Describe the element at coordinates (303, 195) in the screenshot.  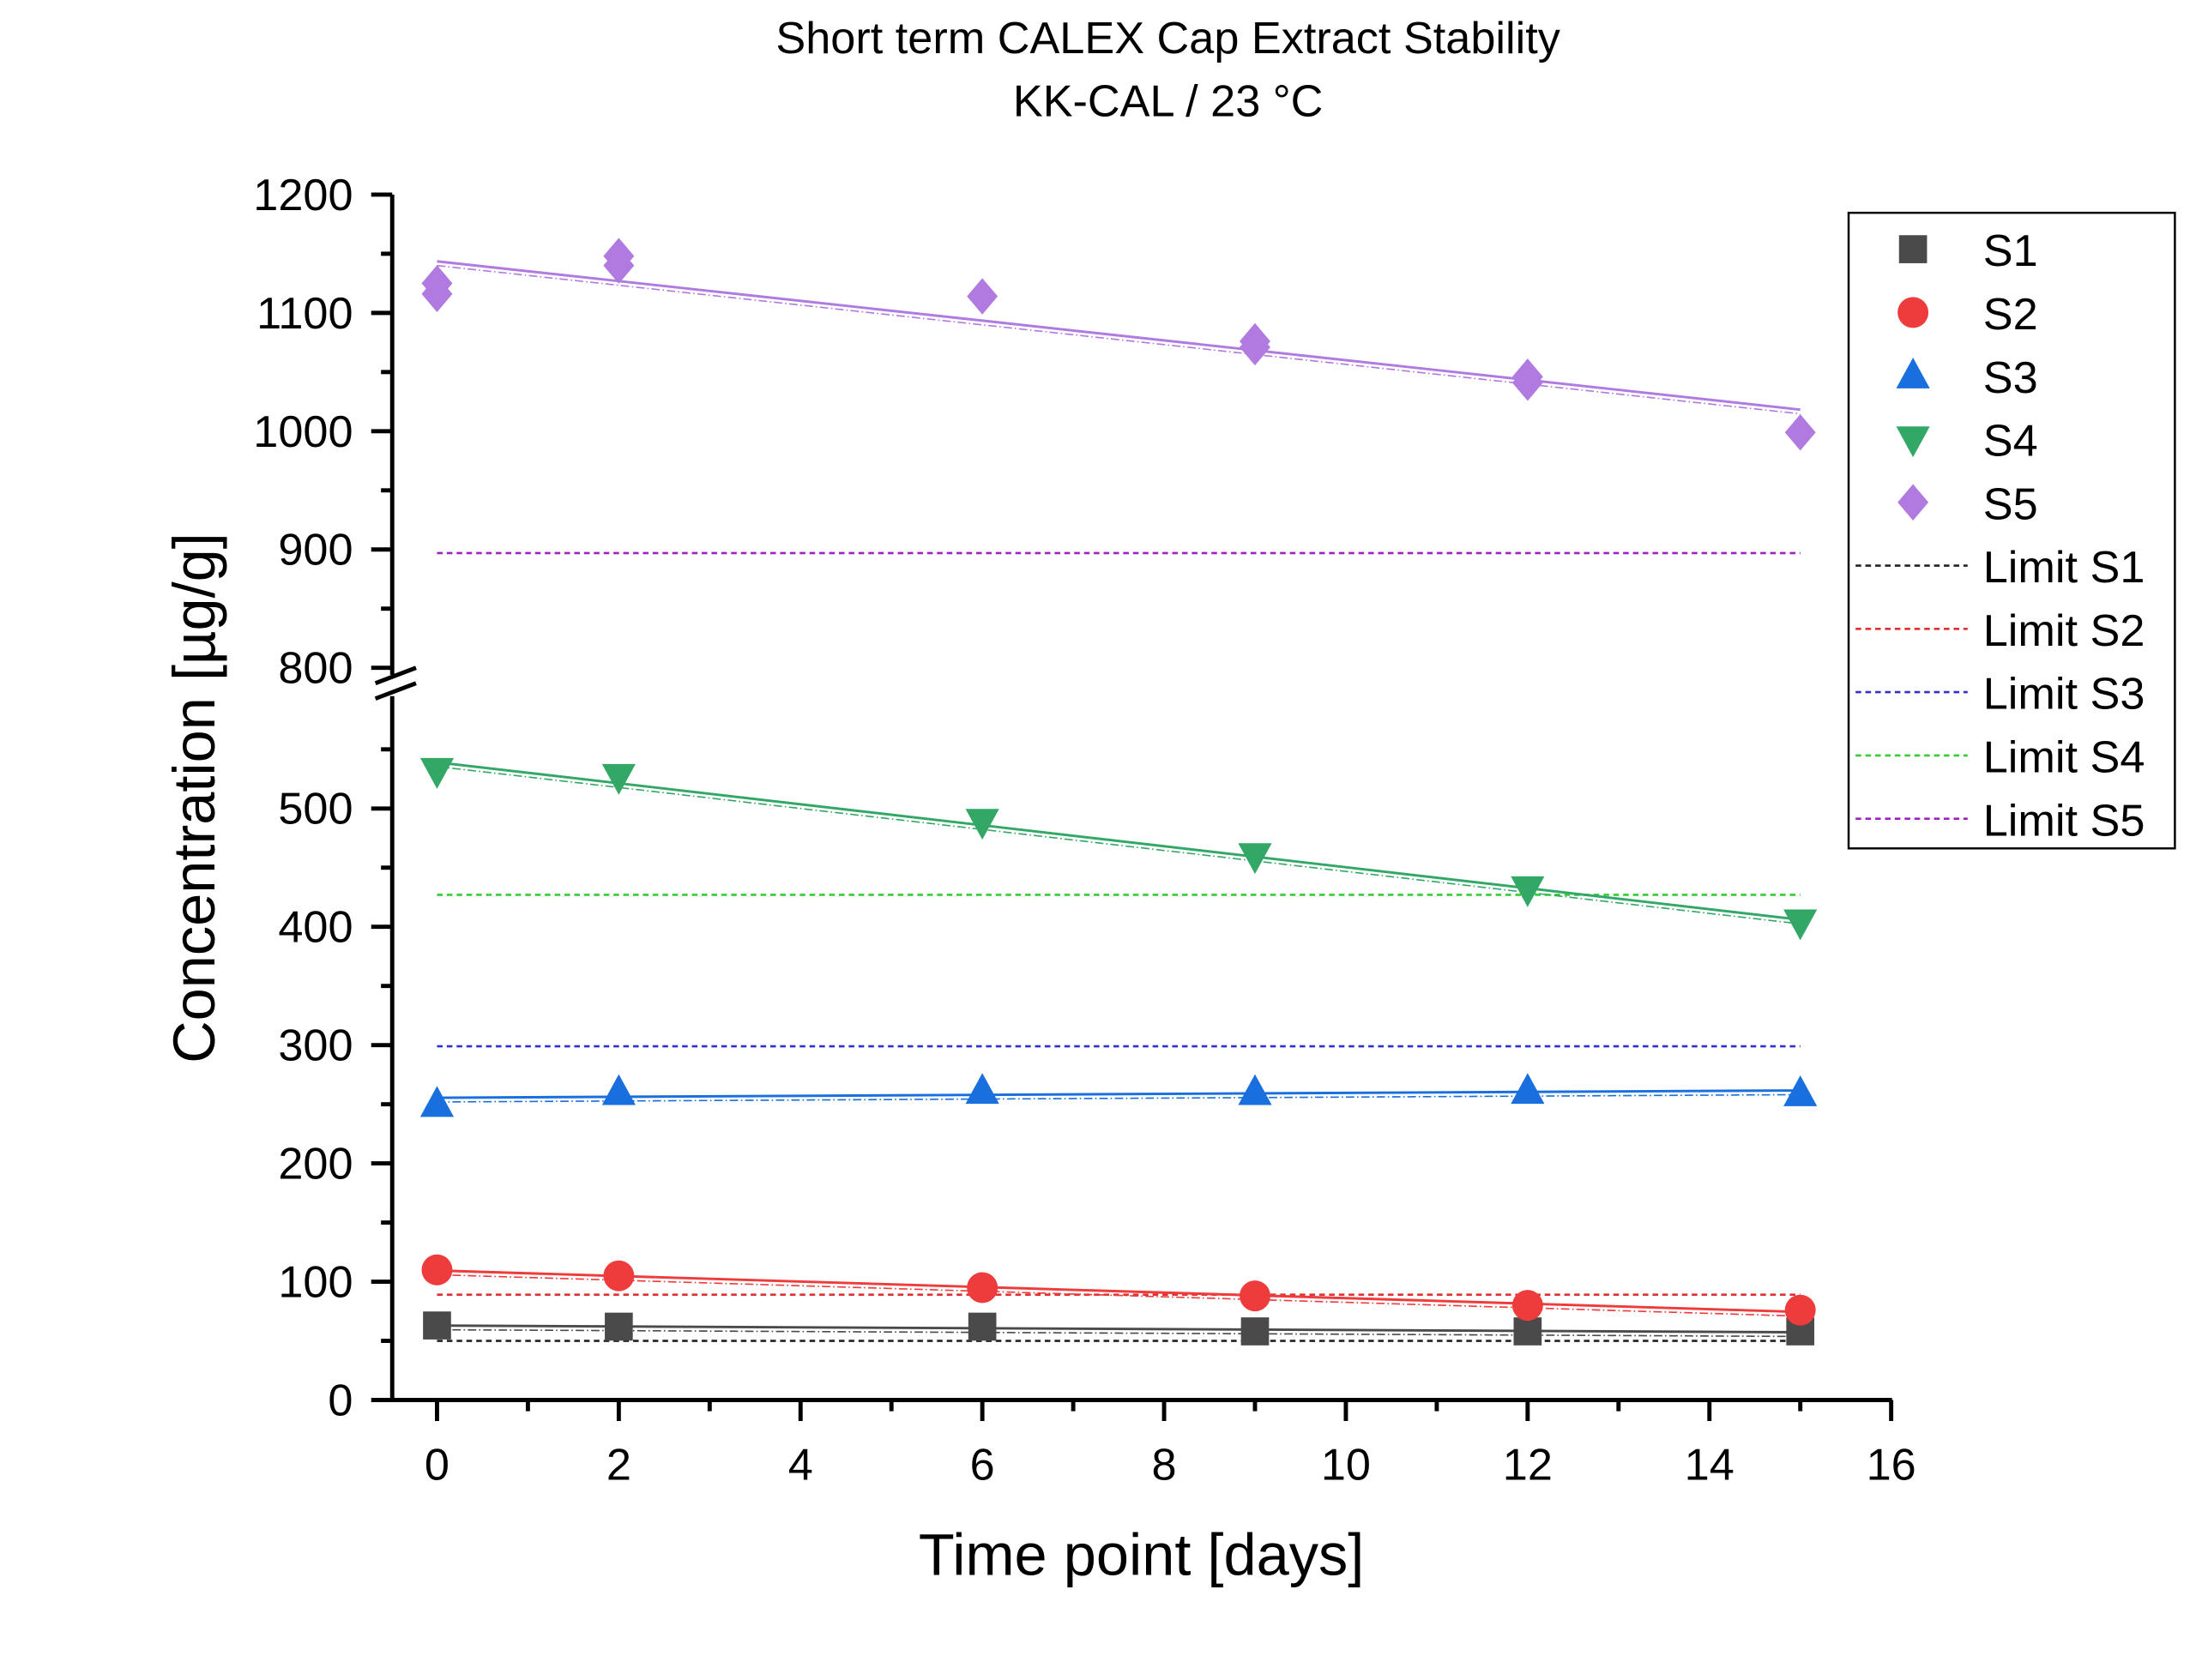
I see `y-tick-label: 1200` at that location.